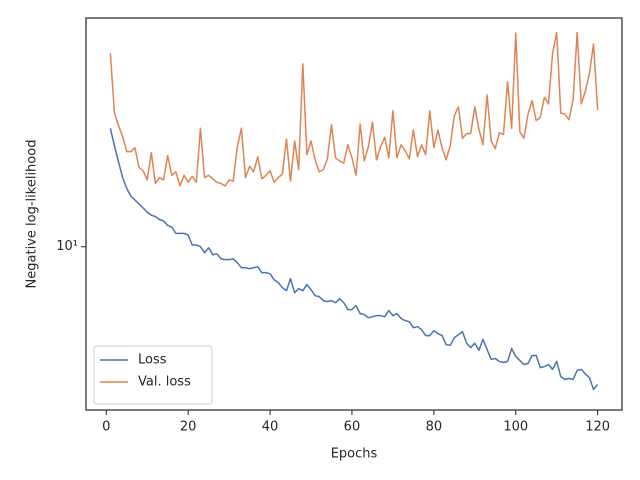 Image resolution: width=640 pixels, height=480 pixels. Describe the element at coordinates (352, 427) in the screenshot. I see `x-tick-label: 60` at that location.